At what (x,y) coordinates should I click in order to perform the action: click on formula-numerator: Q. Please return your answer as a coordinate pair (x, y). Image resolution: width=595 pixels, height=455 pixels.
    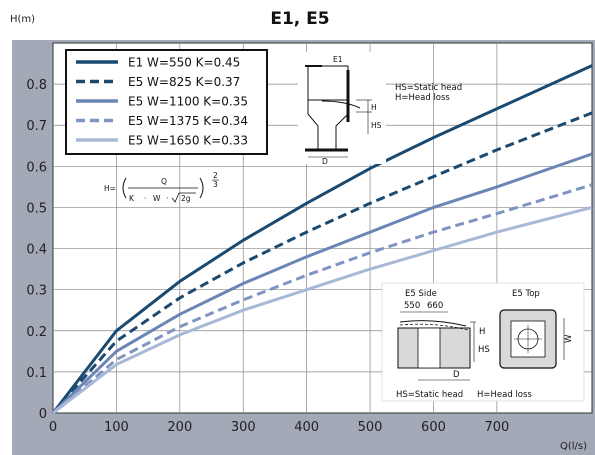
    Looking at the image, I should click on (164, 181).